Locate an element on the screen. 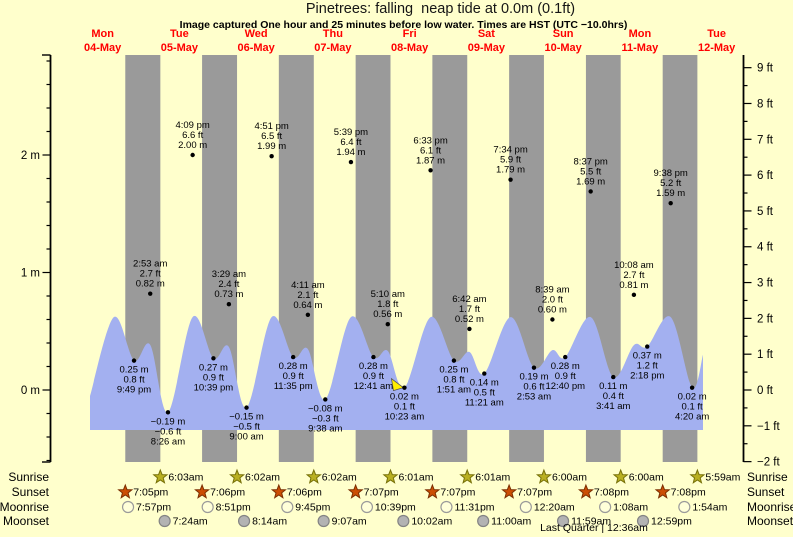 Image resolution: width=793 pixels, height=537 pixels. tide-event-label: 8:26 am is located at coordinates (168, 441).